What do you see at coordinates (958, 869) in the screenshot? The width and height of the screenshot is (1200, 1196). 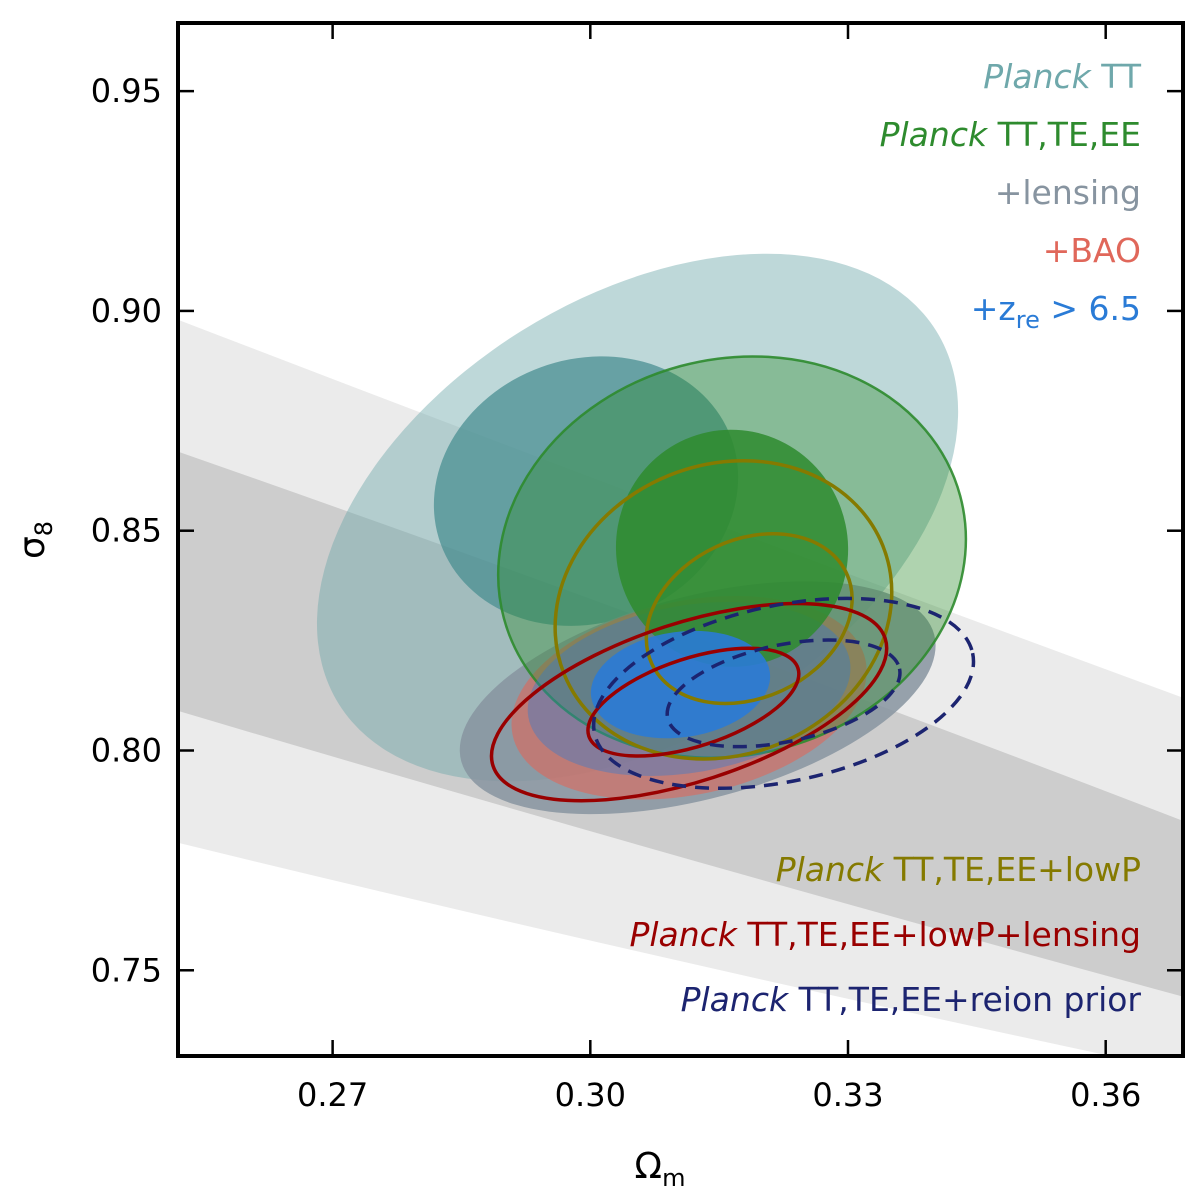 I see `legend-bottom-item-0: Planck TT,TE,EE+lowP` at bounding box center [958, 869].